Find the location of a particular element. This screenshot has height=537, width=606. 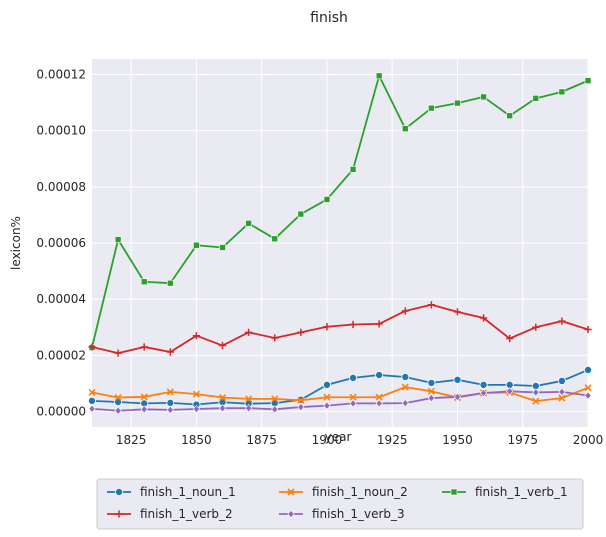

y-tick-label: 0.00012 is located at coordinates (61, 74).